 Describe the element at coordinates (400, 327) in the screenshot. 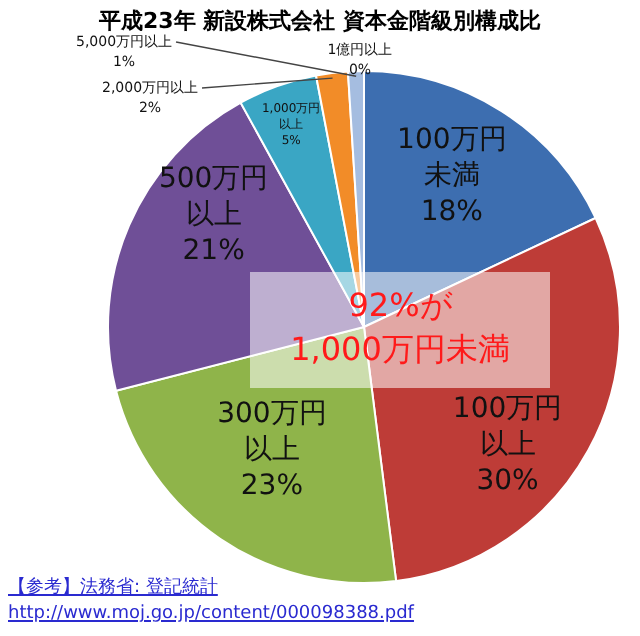

I see `text: 92%が 1,000万円未満` at that location.